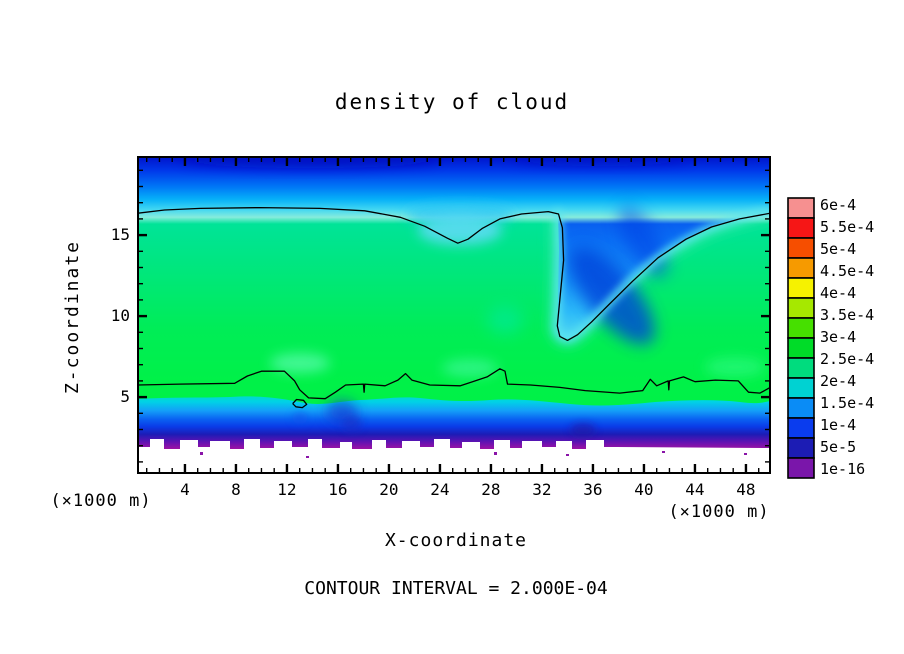 The width and height of the screenshot is (904, 654). Describe the element at coordinates (491, 489) in the screenshot. I see `x-tick-label: 28` at that location.